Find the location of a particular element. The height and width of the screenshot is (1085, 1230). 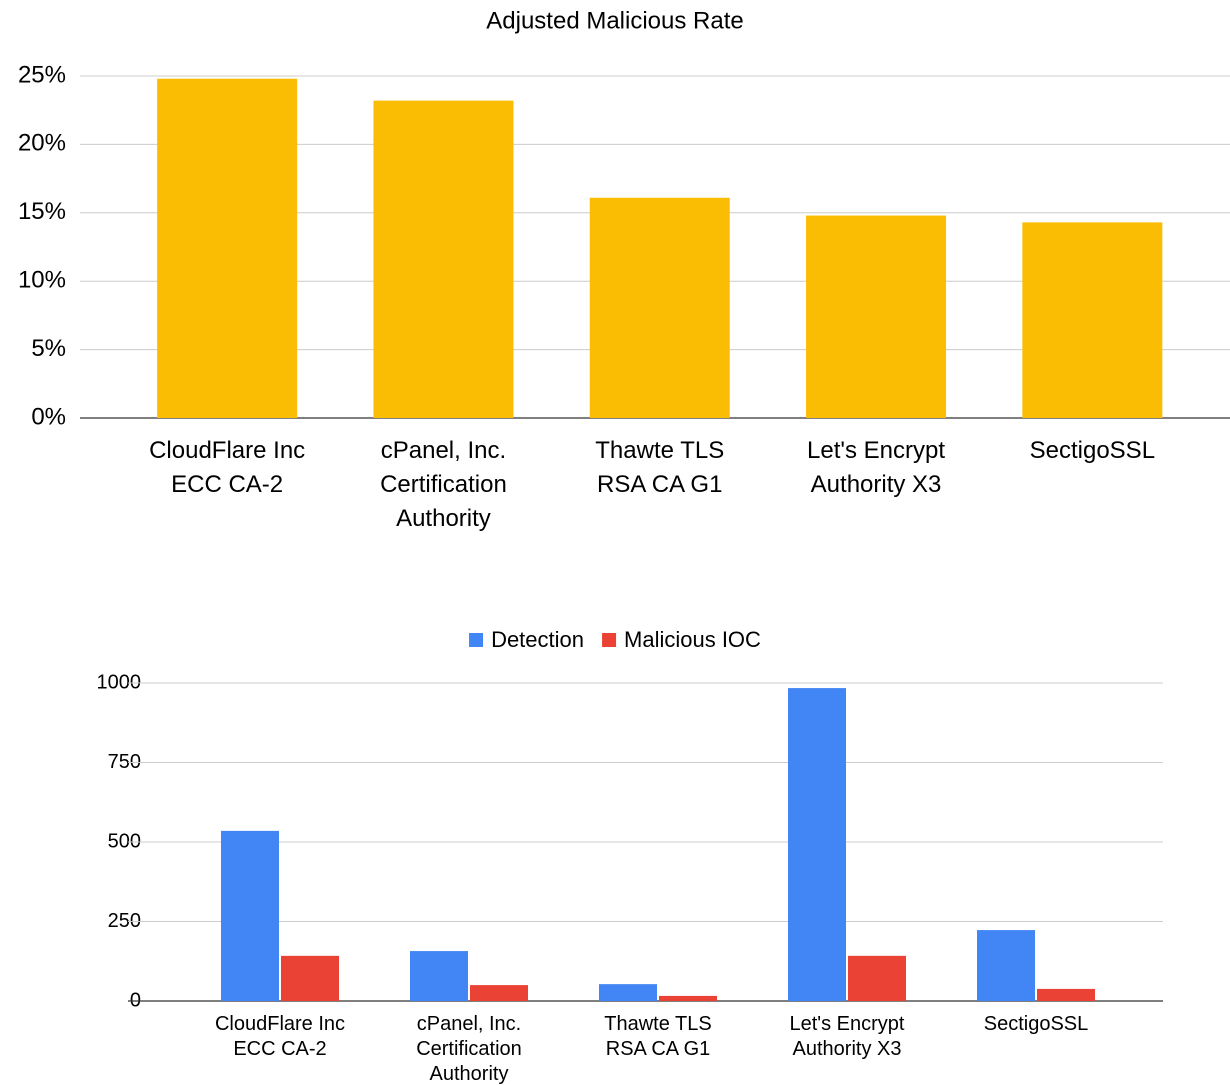

legend-label: Malicious IOC is located at coordinates (692, 639).